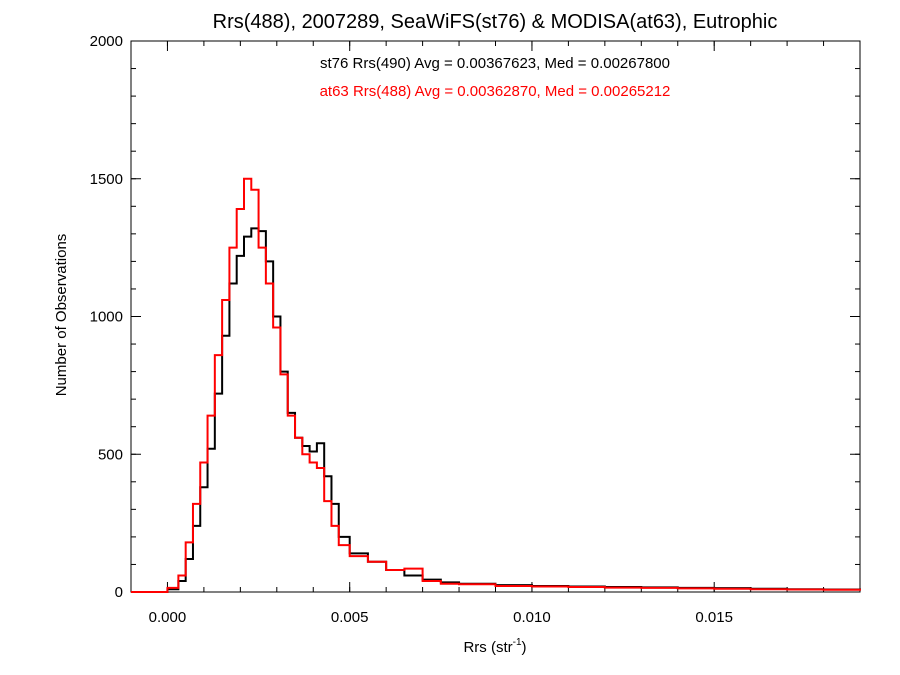  Describe the element at coordinates (487, 647) in the screenshot. I see `x-axis-label-main: Rrs (str` at that location.